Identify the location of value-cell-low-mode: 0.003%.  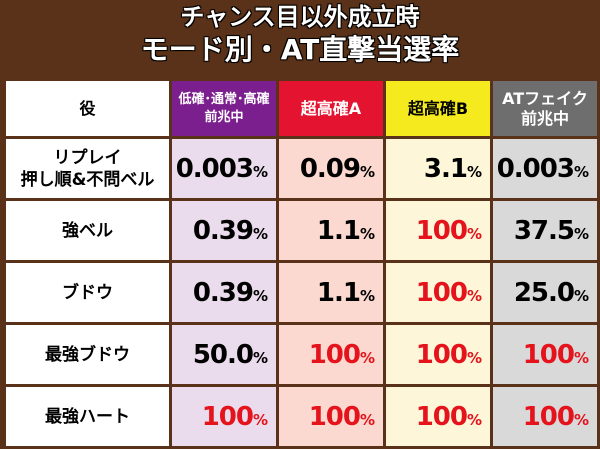
(224, 168).